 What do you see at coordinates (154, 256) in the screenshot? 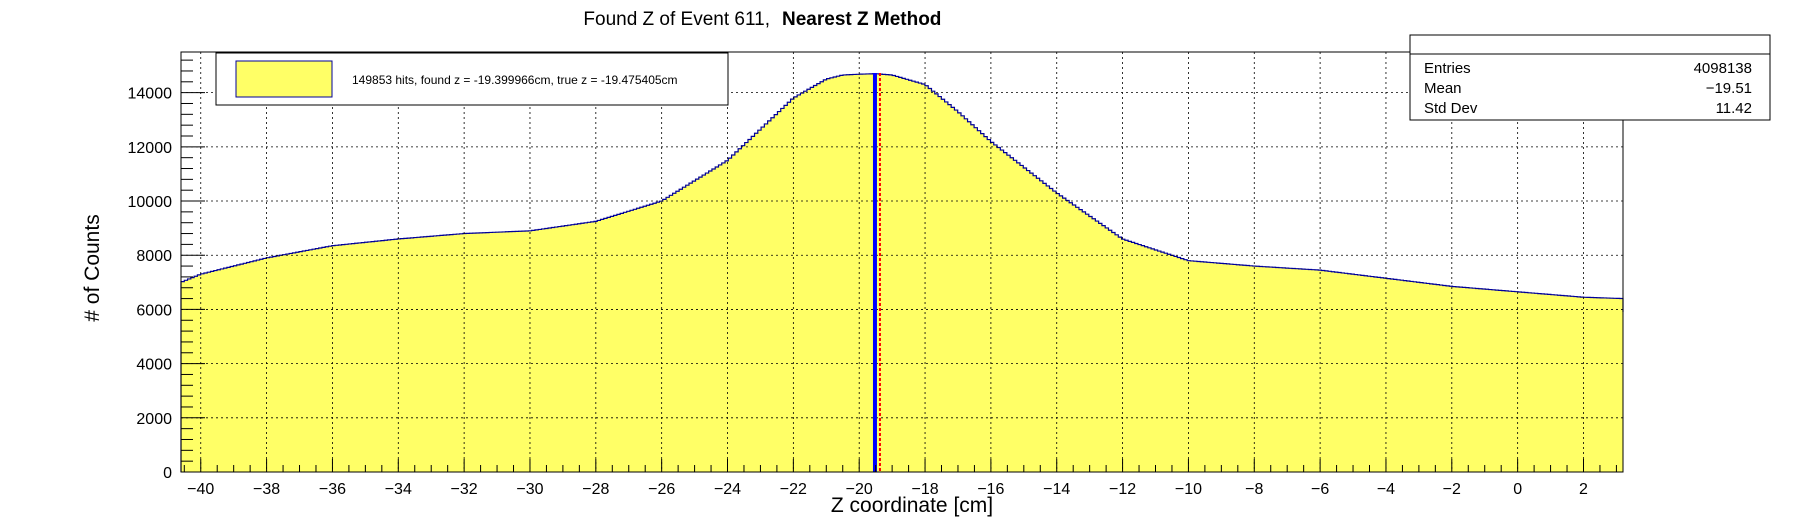
I see `y-tick-label: 8000` at bounding box center [154, 256].